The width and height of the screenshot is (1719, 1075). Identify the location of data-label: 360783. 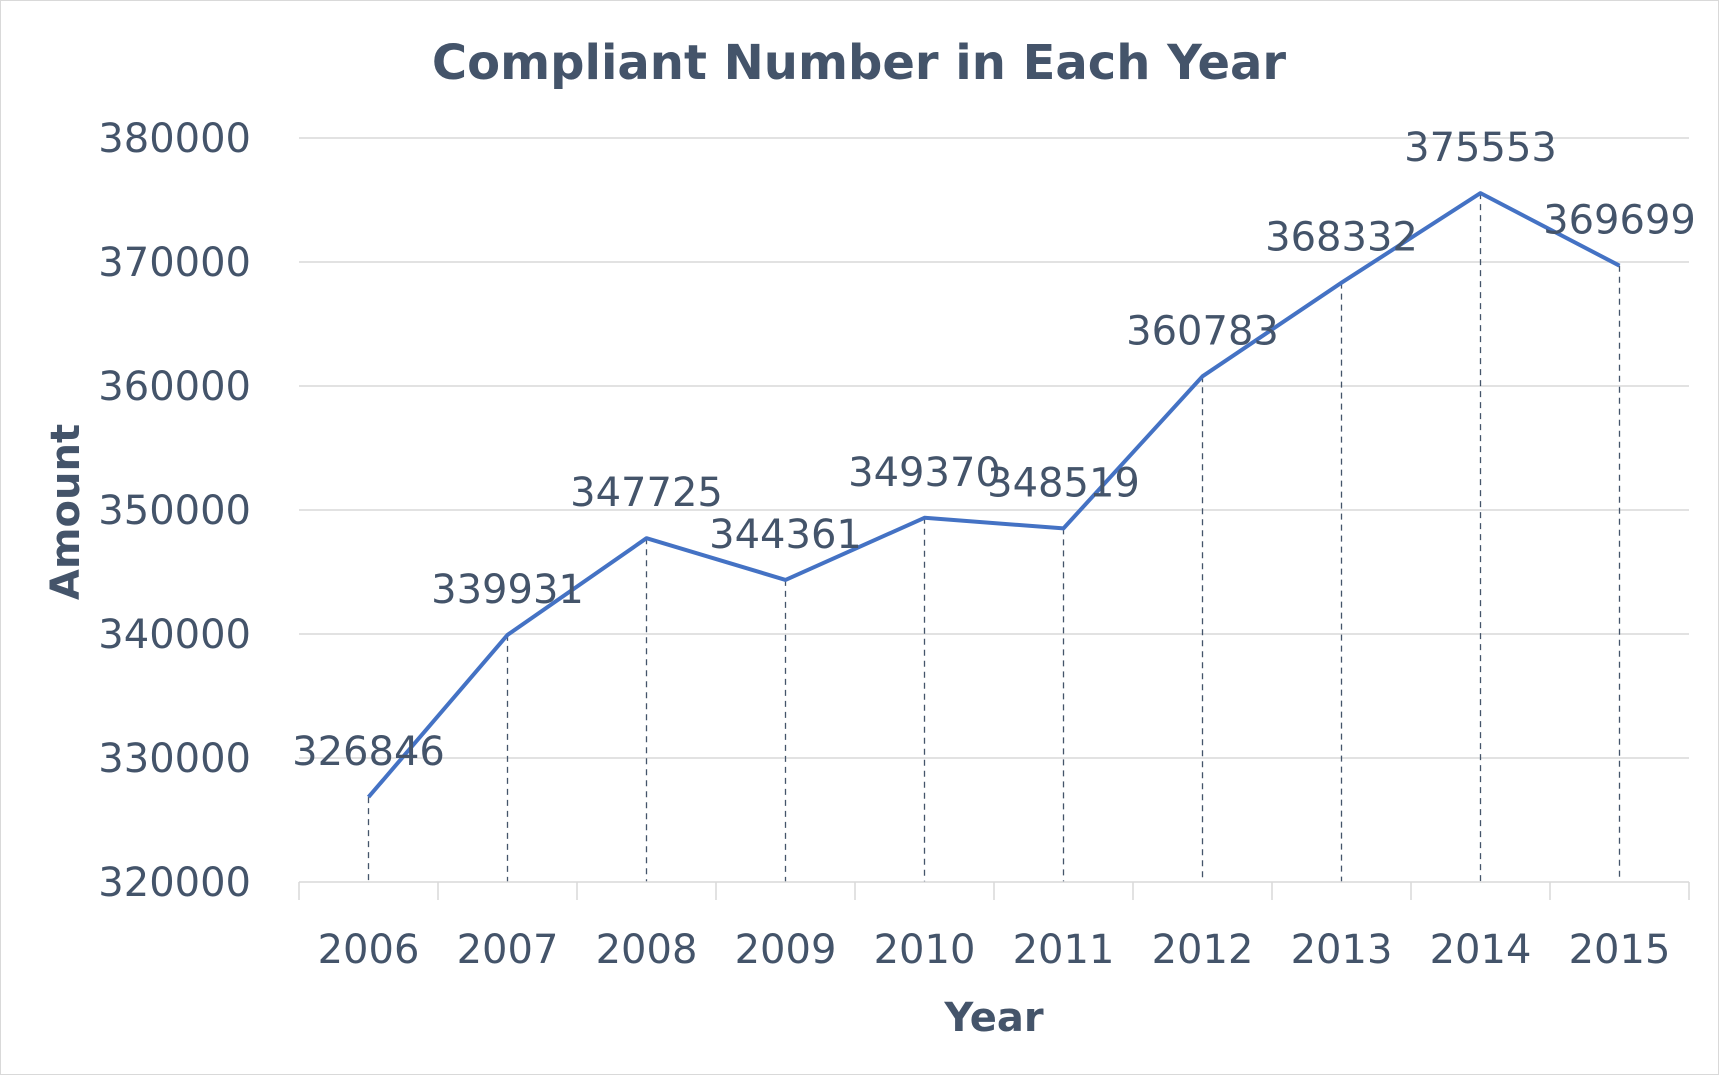
(1202, 331).